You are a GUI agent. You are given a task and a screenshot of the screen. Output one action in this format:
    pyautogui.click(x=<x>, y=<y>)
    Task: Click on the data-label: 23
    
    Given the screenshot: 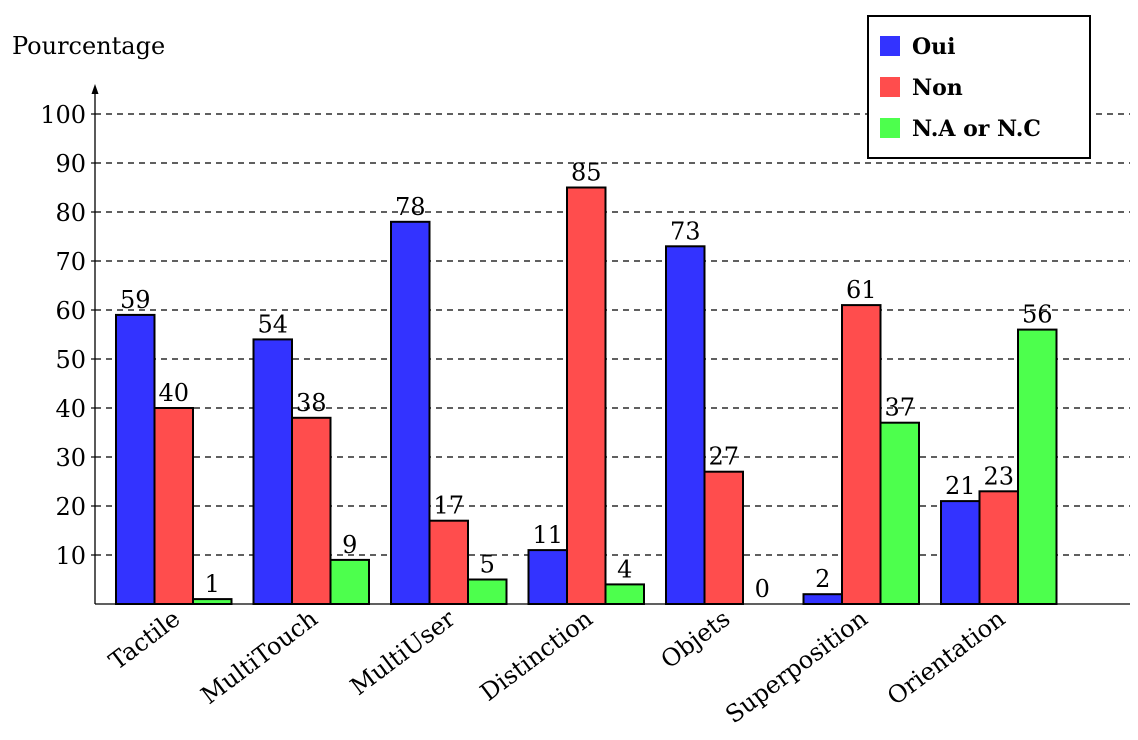 What is the action you would take?
    pyautogui.click(x=998, y=476)
    